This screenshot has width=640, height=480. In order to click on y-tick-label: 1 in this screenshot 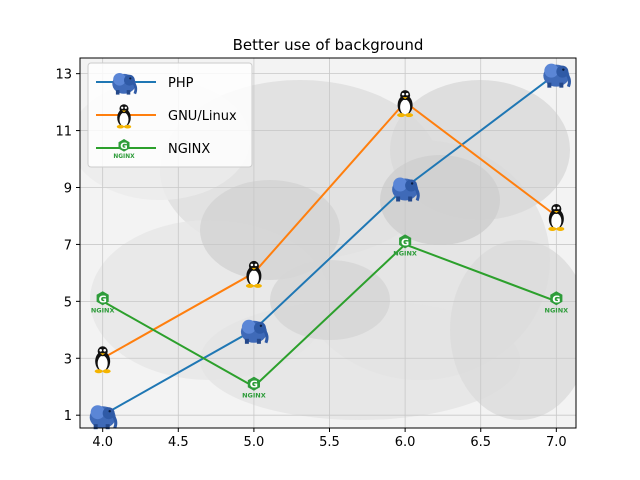, I will do `click(68, 416)`.